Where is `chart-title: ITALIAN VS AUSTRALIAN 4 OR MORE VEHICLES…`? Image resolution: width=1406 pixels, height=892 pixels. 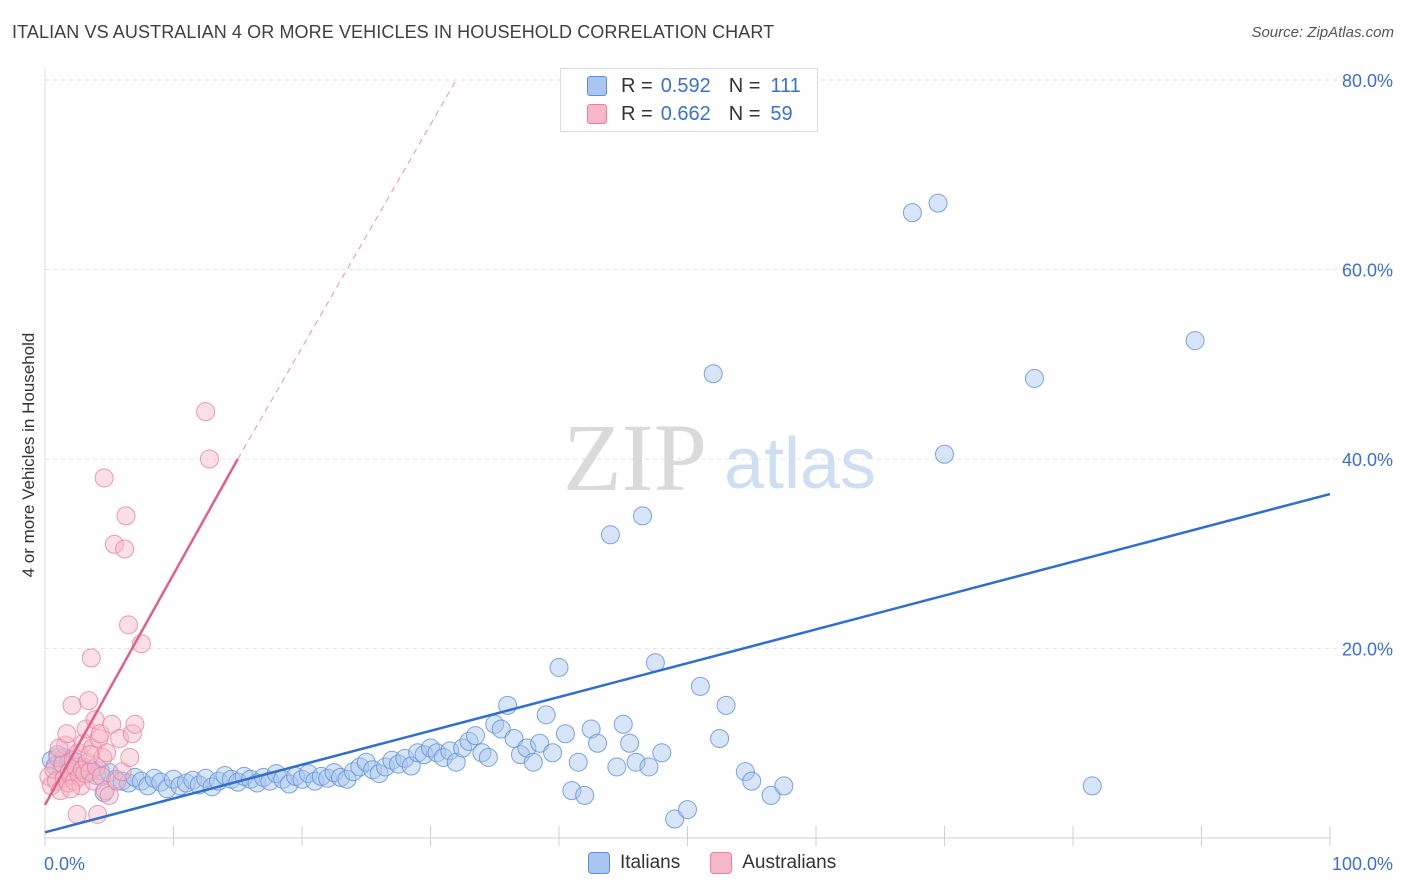 chart-title: ITALIAN VS AUSTRALIAN 4 OR MORE VEHICLES… is located at coordinates (393, 32).